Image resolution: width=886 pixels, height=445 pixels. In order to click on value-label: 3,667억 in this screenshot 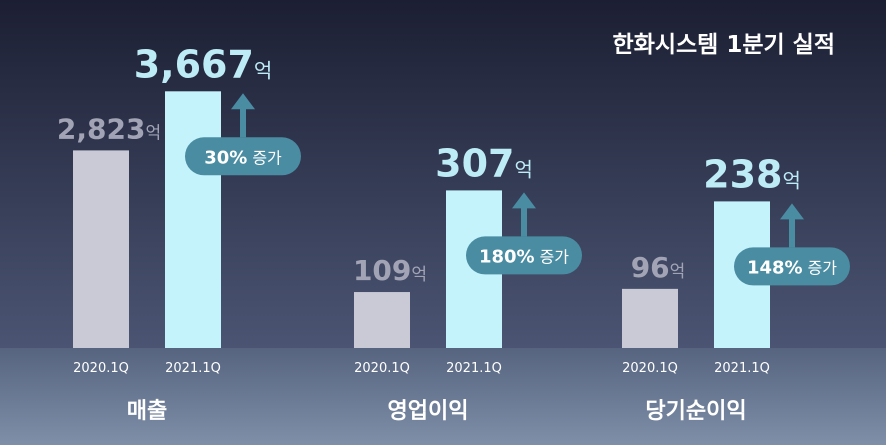, I will do `click(203, 64)`.